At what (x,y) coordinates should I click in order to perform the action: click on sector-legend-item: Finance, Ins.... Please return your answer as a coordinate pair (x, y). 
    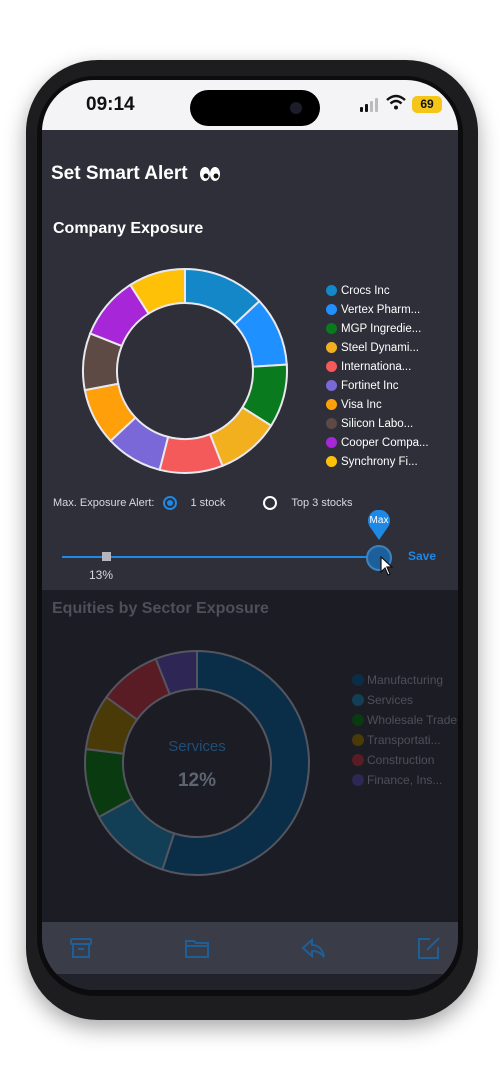
    Looking at the image, I should click on (404, 780).